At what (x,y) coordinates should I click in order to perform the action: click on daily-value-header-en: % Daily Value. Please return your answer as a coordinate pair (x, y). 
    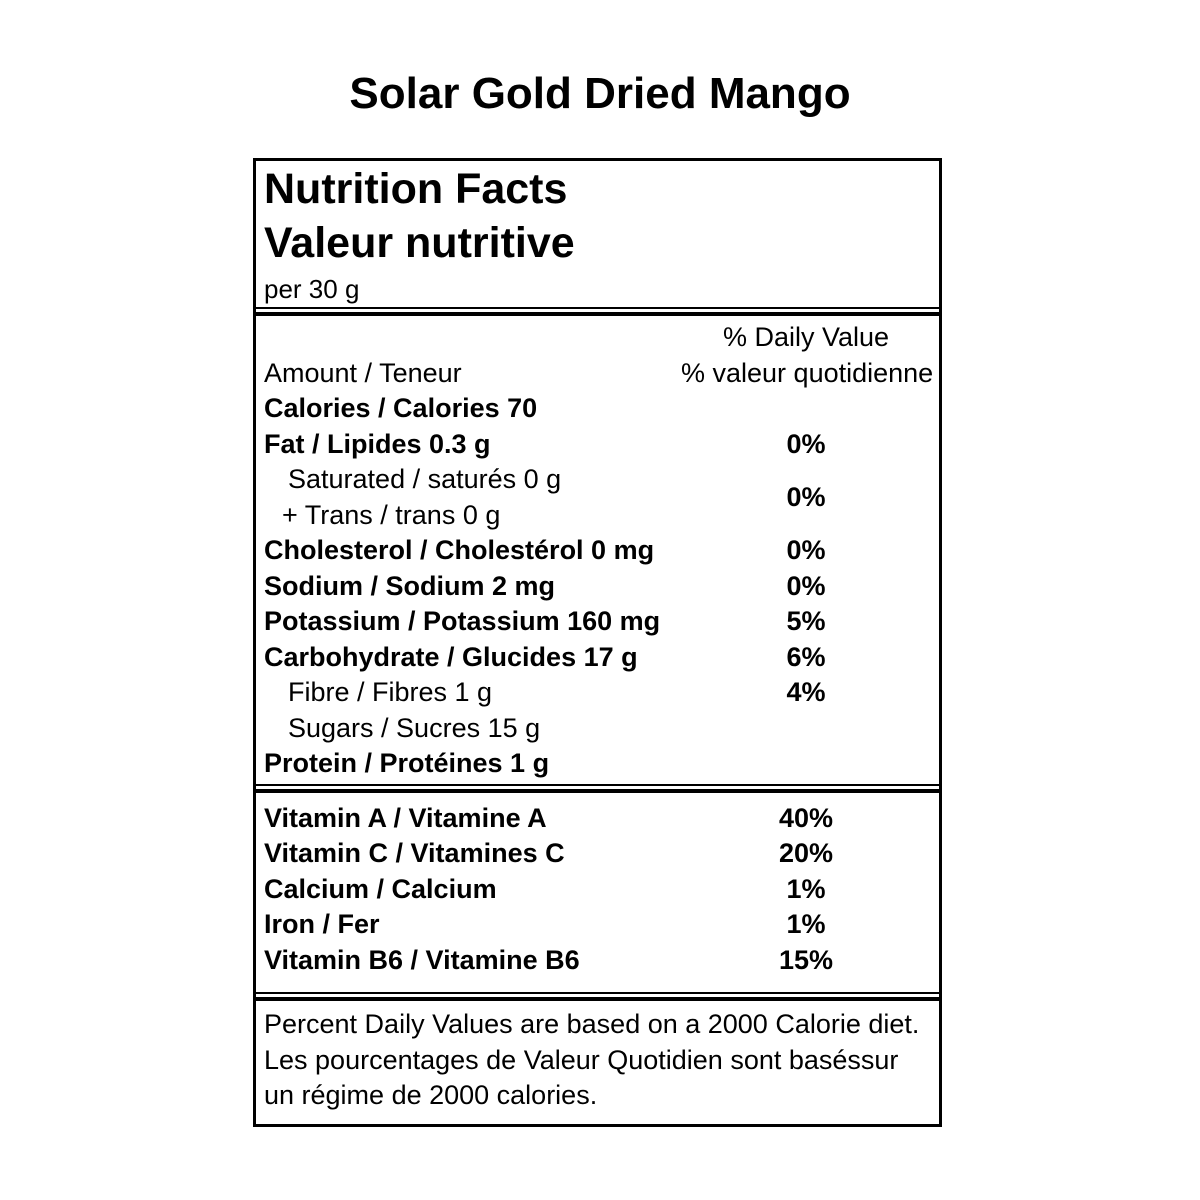
    Looking at the image, I should click on (806, 337).